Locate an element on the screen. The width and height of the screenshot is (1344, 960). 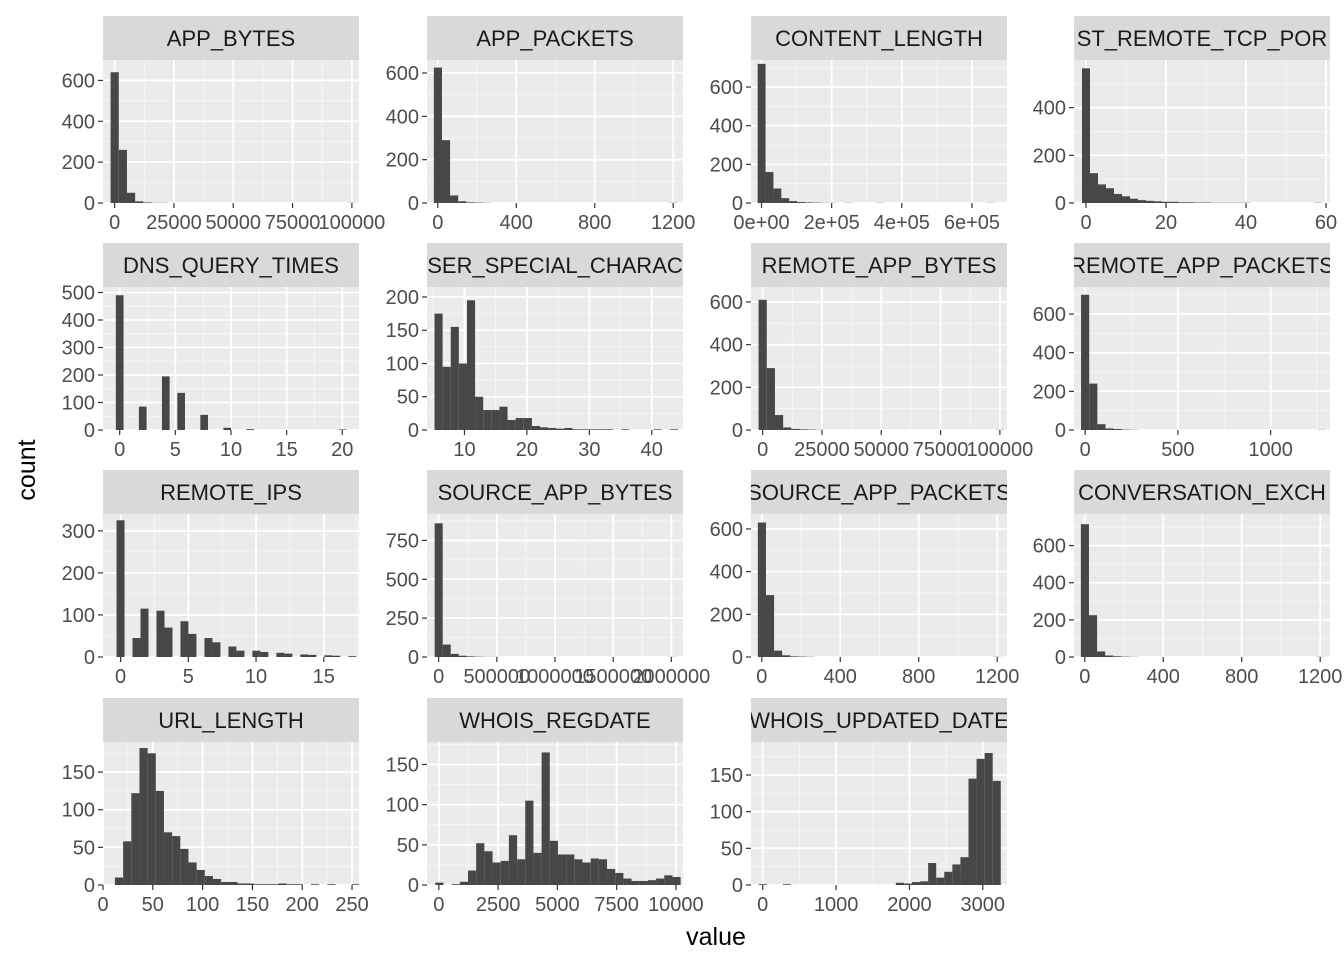
facet-panel-ser-special-charac: SER_SPECIAL_CHARAC 10 20 30 40 0 50 100 150 200 is located at coordinates (534, 352).